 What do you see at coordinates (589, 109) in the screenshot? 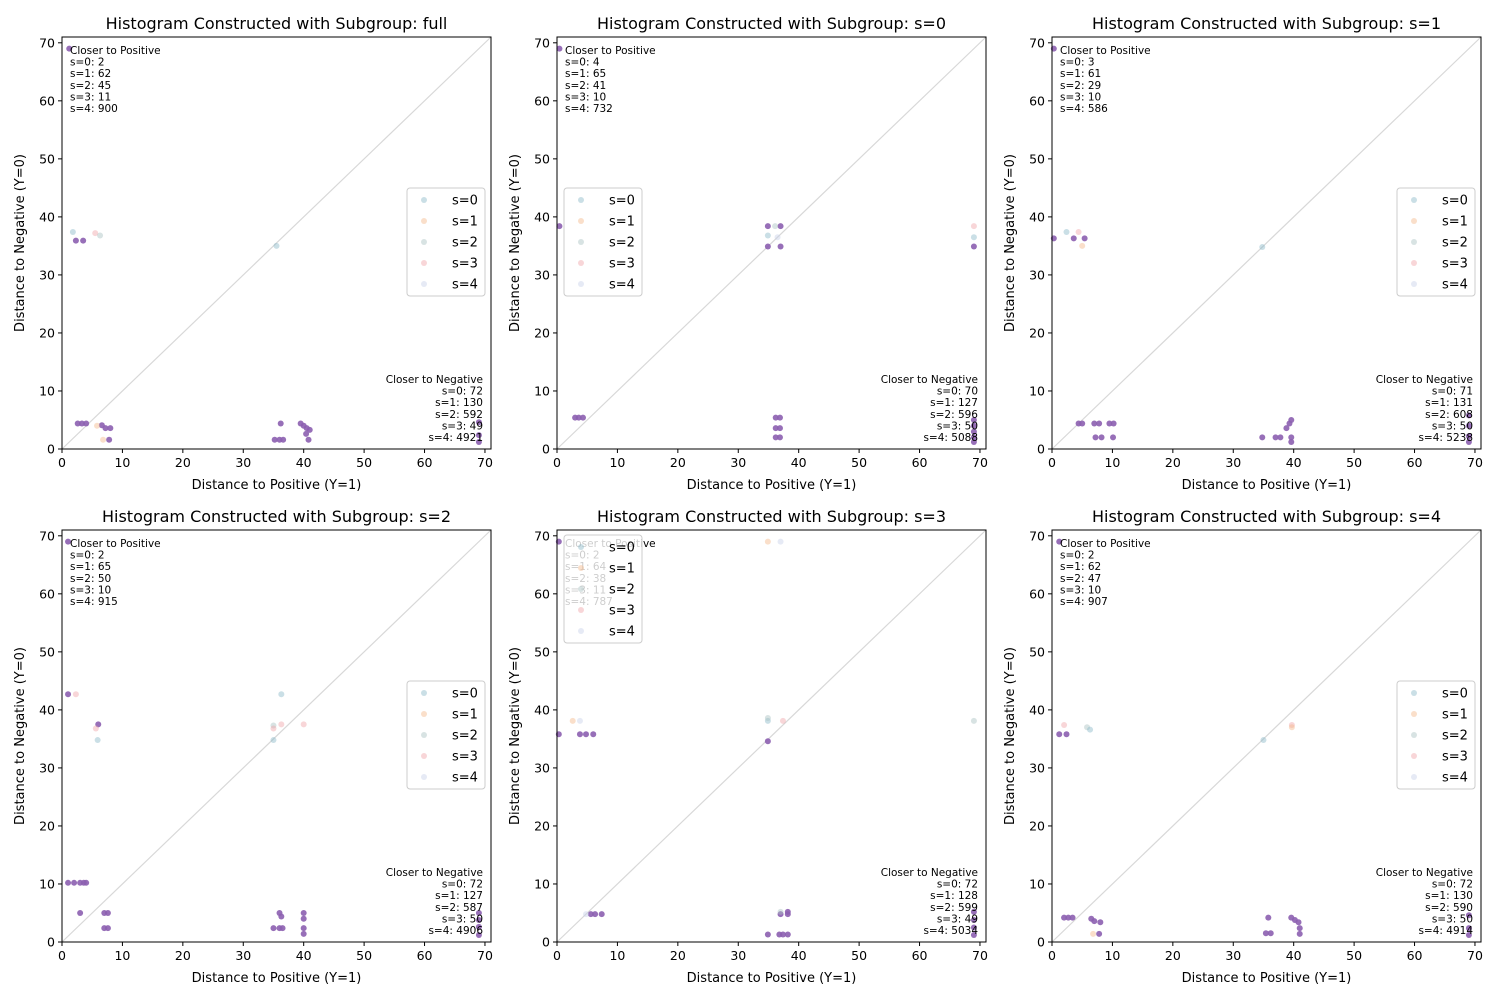
I see `closer-positive-count: s=4: 732` at bounding box center [589, 109].